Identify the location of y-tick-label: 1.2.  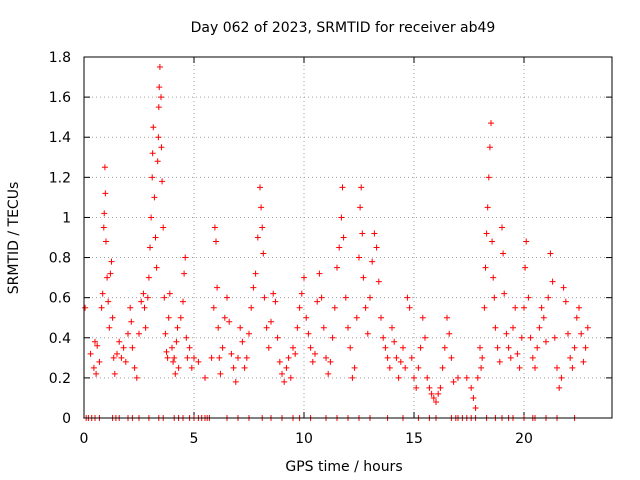
(60, 178).